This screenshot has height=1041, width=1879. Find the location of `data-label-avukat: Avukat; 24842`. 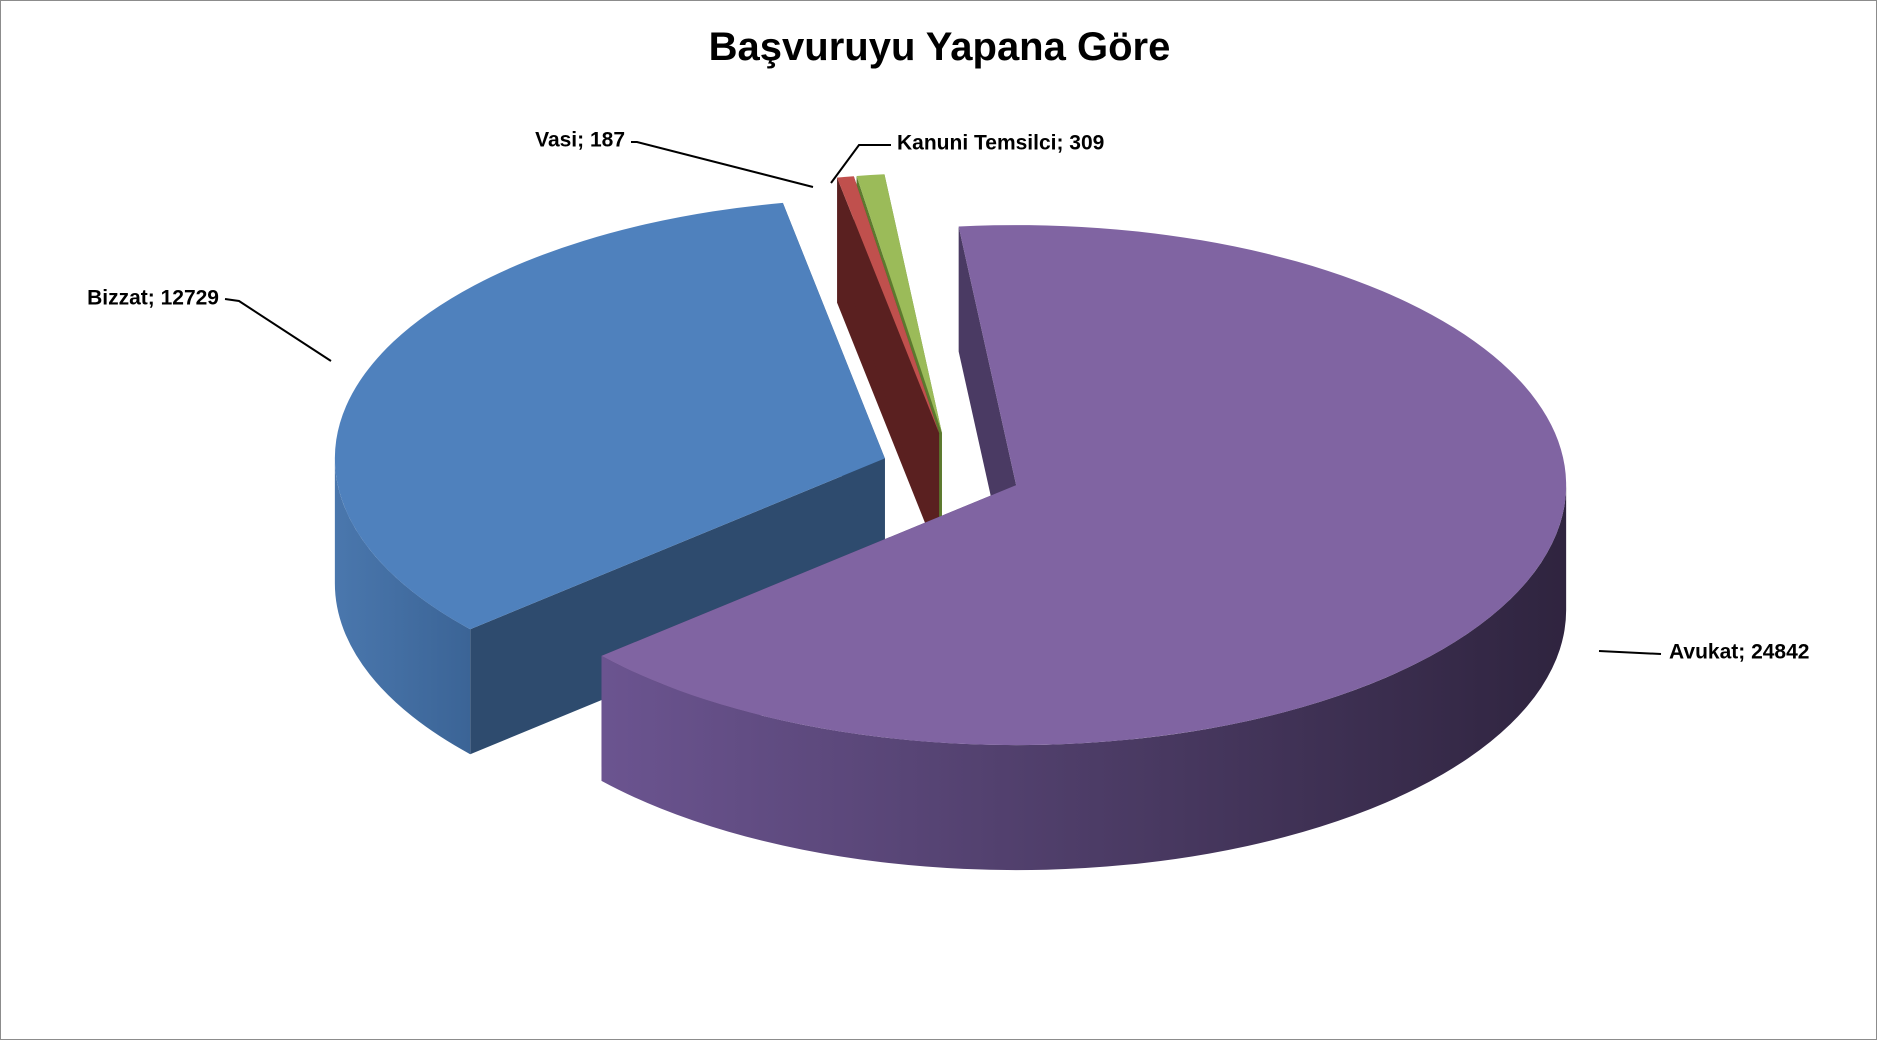

data-label-avukat: Avukat; 24842 is located at coordinates (1739, 652).